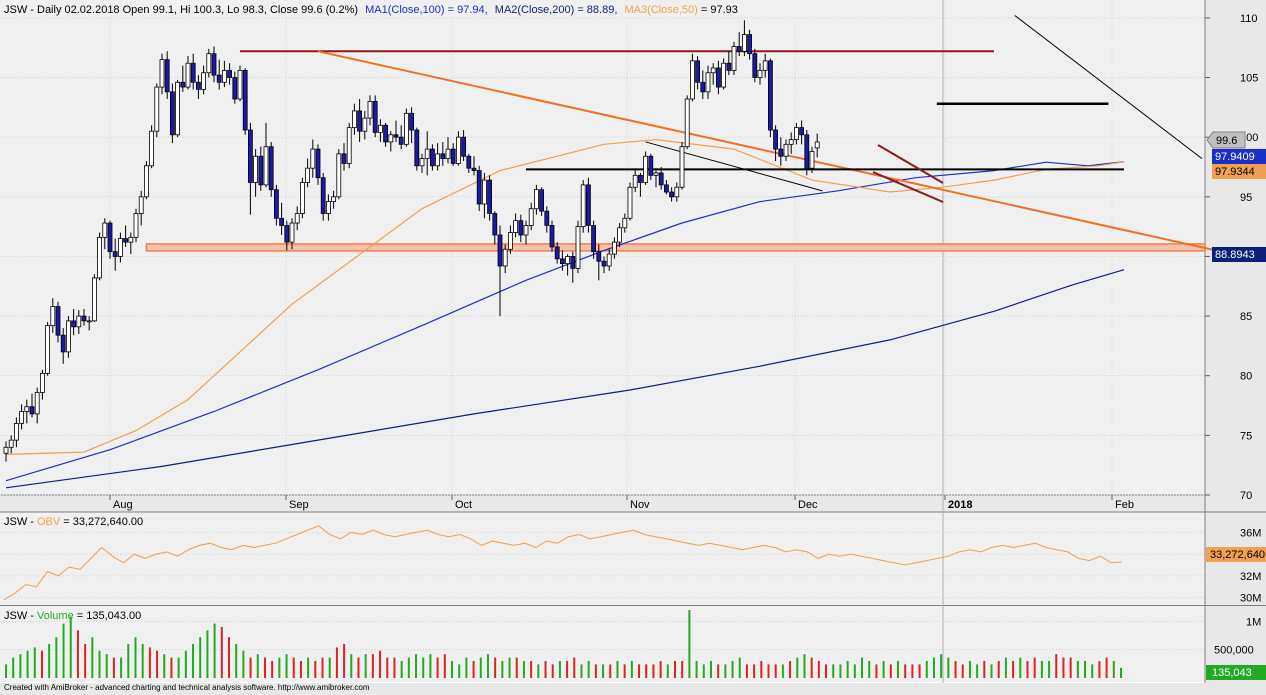 This screenshot has height=695, width=1266. I want to click on x-tick-label: Feb, so click(1124, 505).